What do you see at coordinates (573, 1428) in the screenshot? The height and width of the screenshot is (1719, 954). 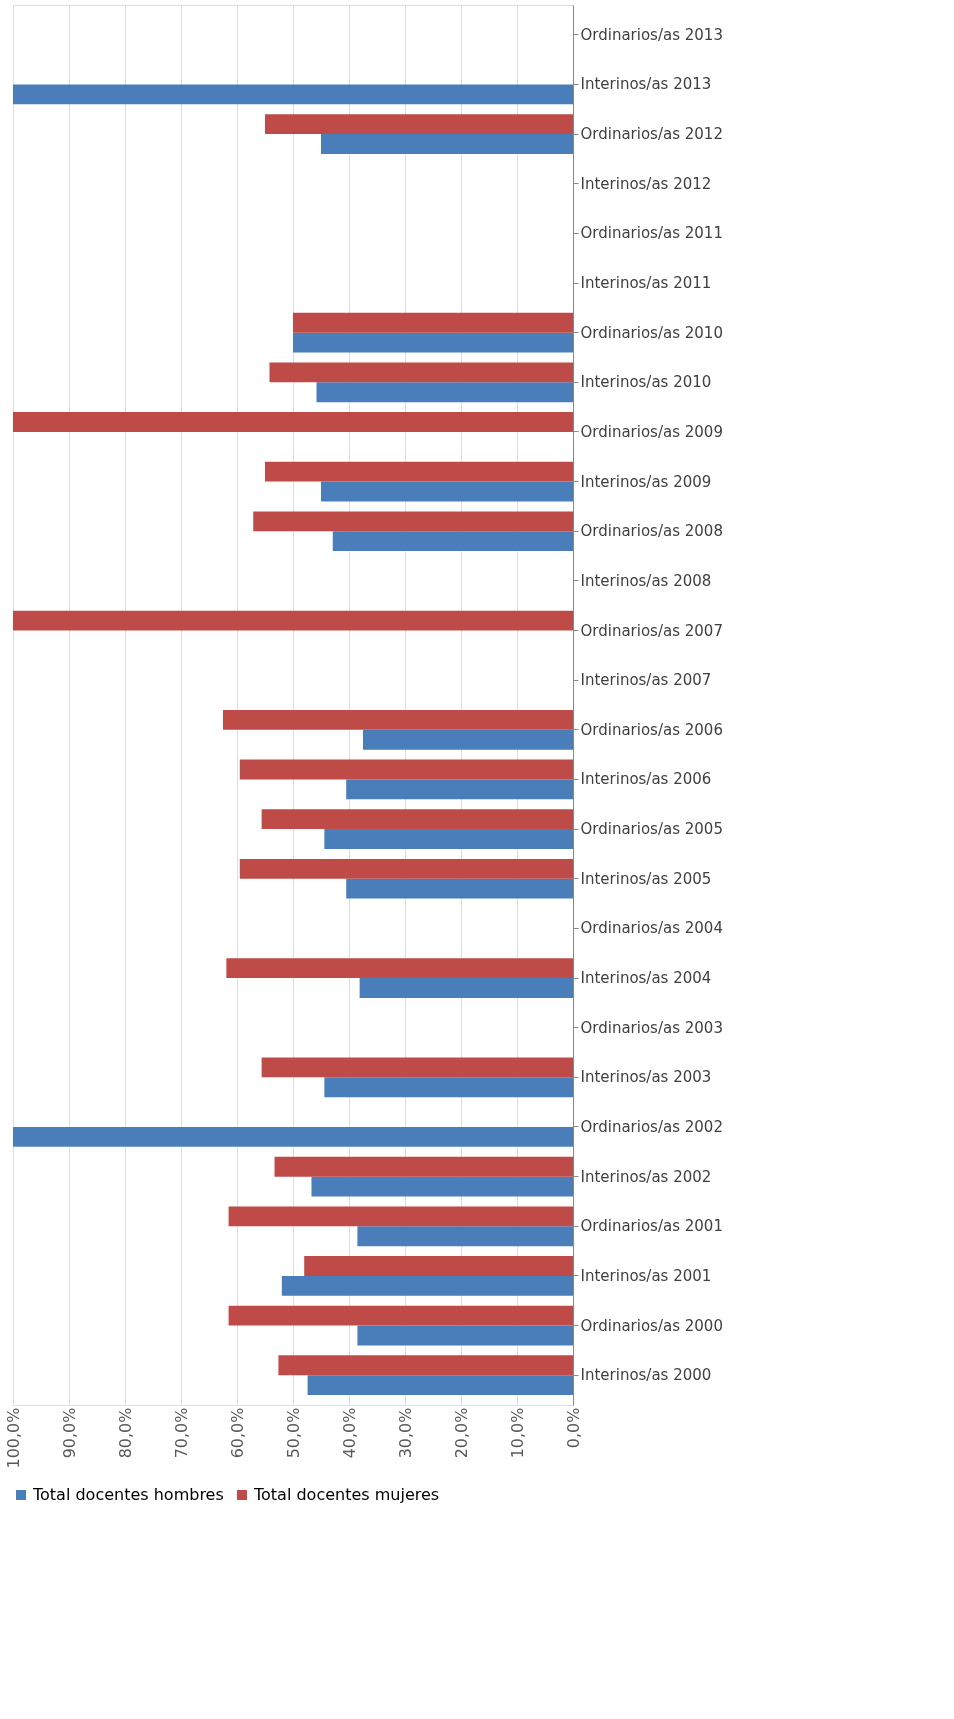 I see `x-tick-label: 0,0%` at bounding box center [573, 1428].